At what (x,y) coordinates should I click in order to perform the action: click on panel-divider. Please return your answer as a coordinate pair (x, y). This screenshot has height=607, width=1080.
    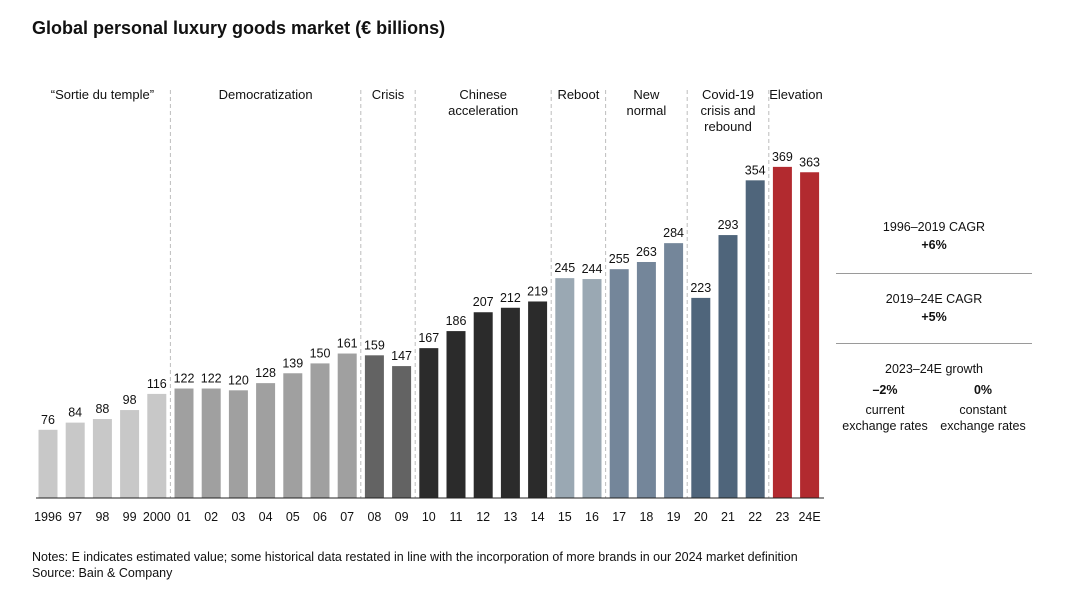
    Looking at the image, I should click on (934, 273).